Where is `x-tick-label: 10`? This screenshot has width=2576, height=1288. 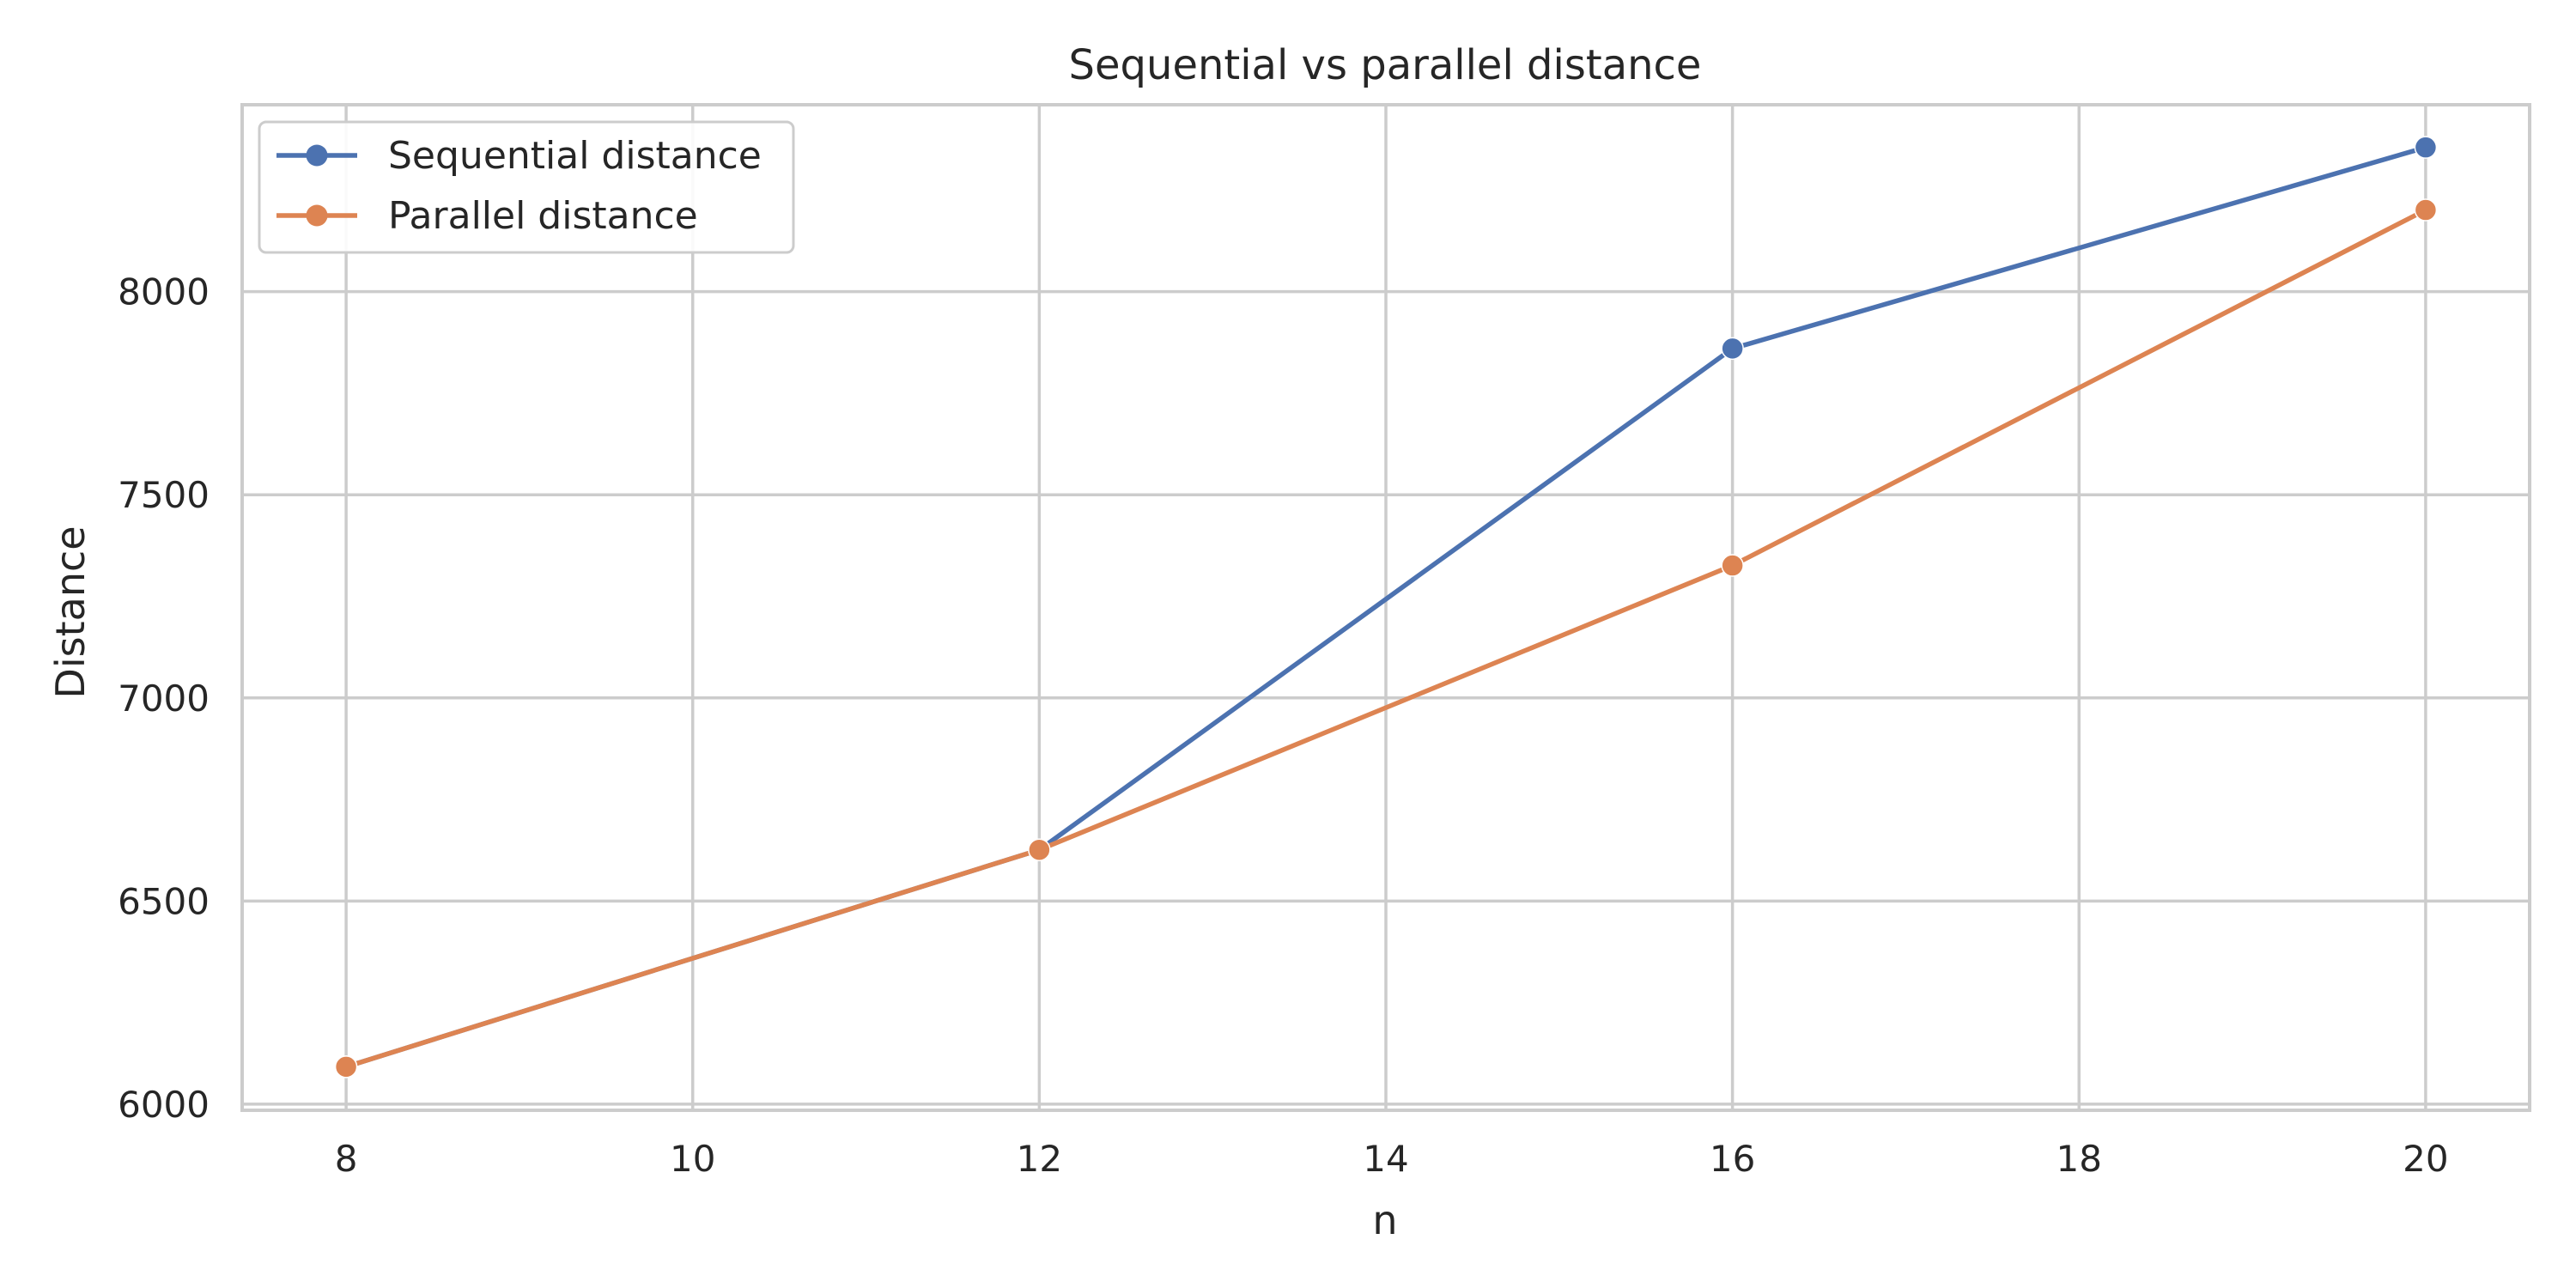
x-tick-label: 10 is located at coordinates (693, 1159).